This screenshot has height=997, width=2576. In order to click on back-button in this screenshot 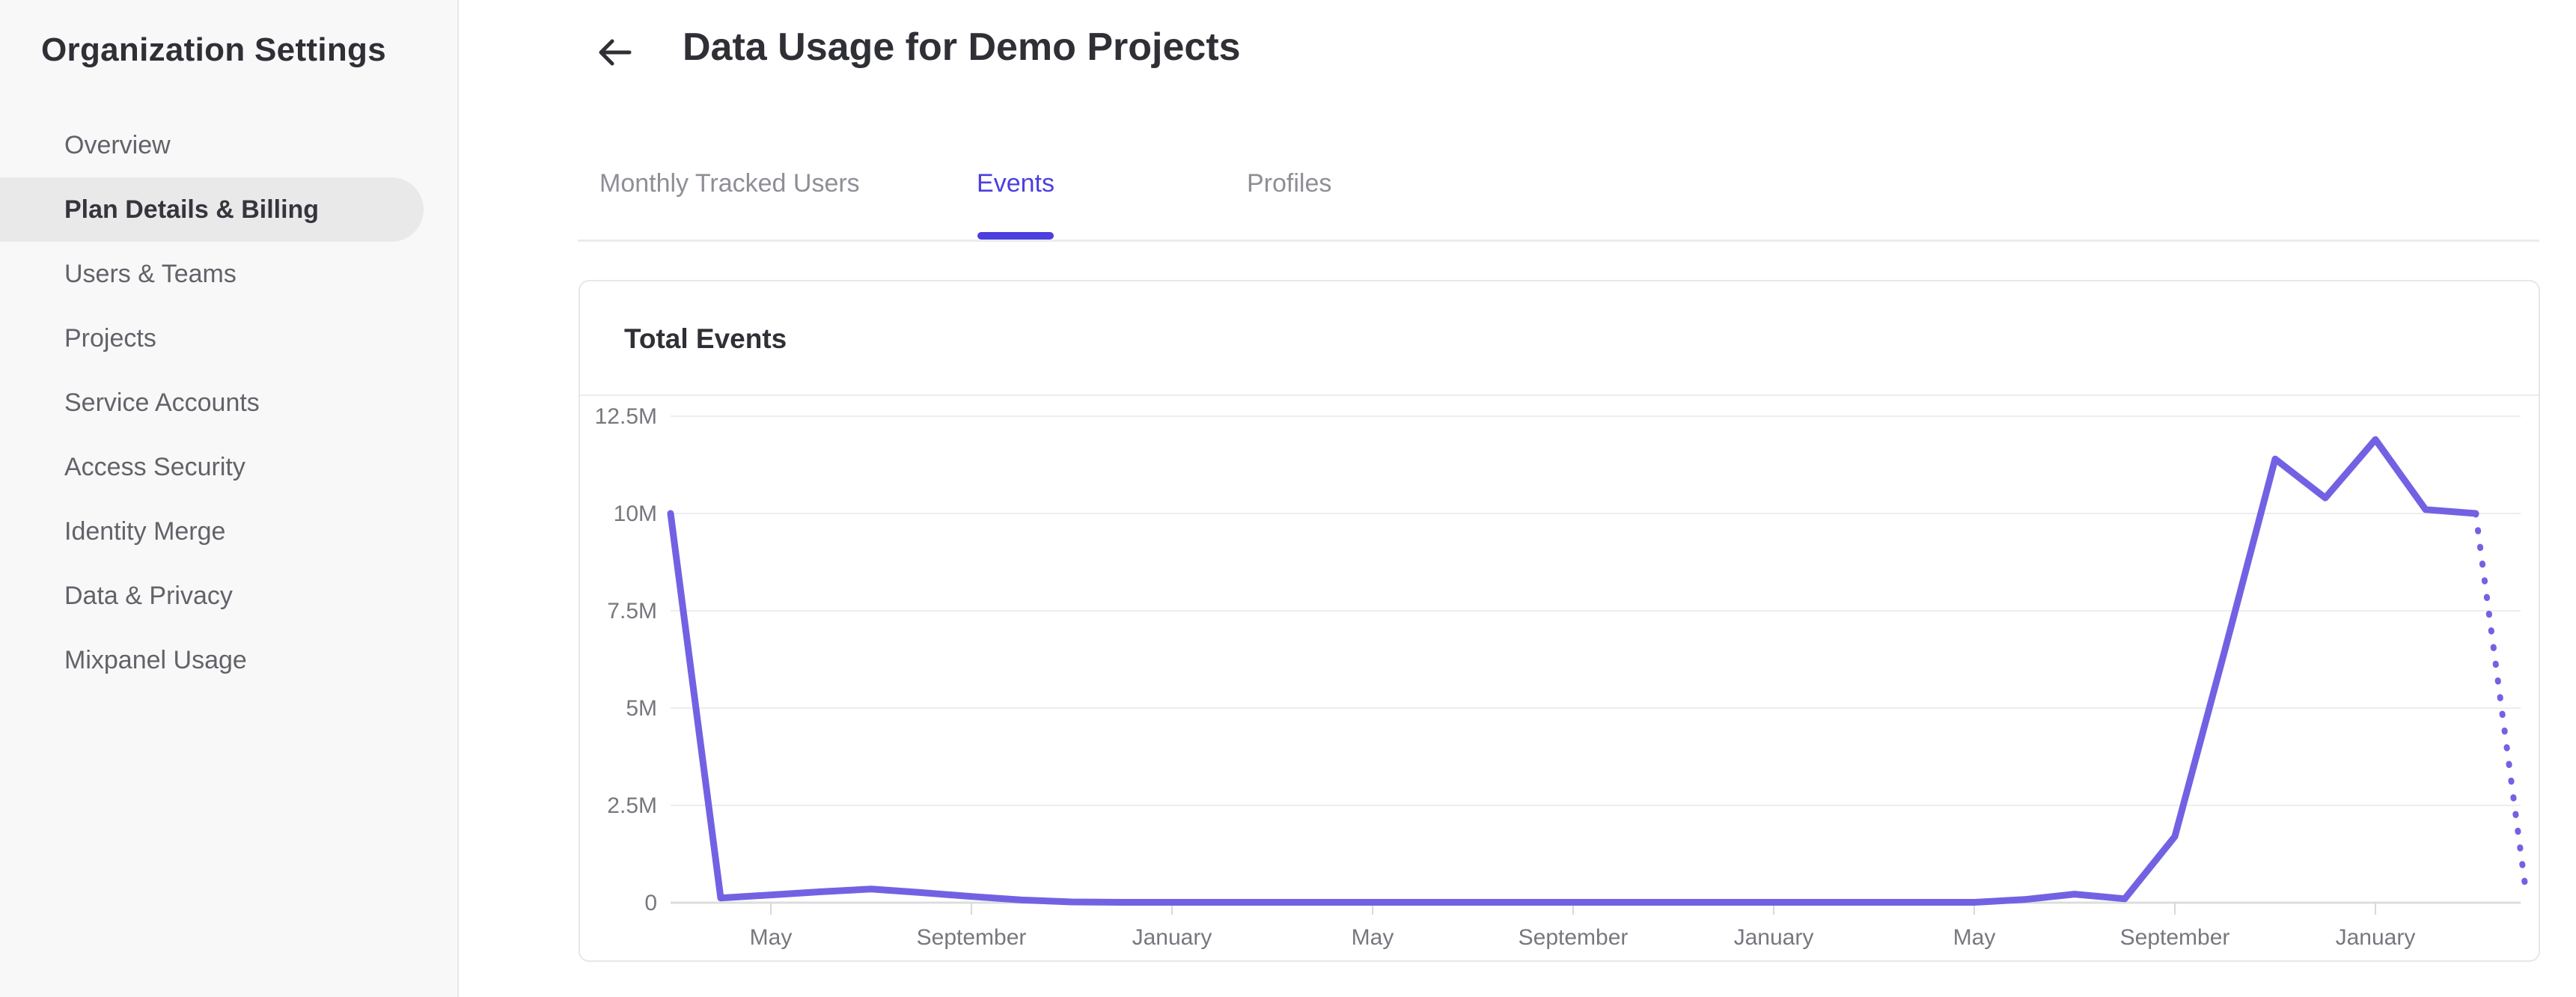, I will do `click(614, 52)`.